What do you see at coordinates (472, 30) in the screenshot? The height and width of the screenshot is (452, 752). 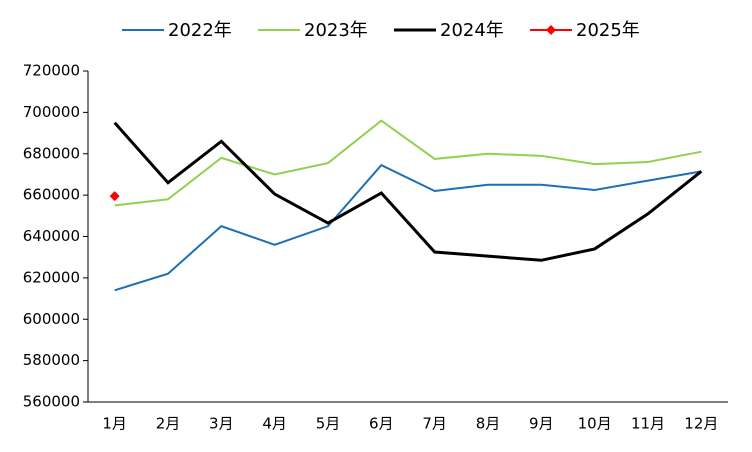 I see `legend-label: 2024年` at bounding box center [472, 30].